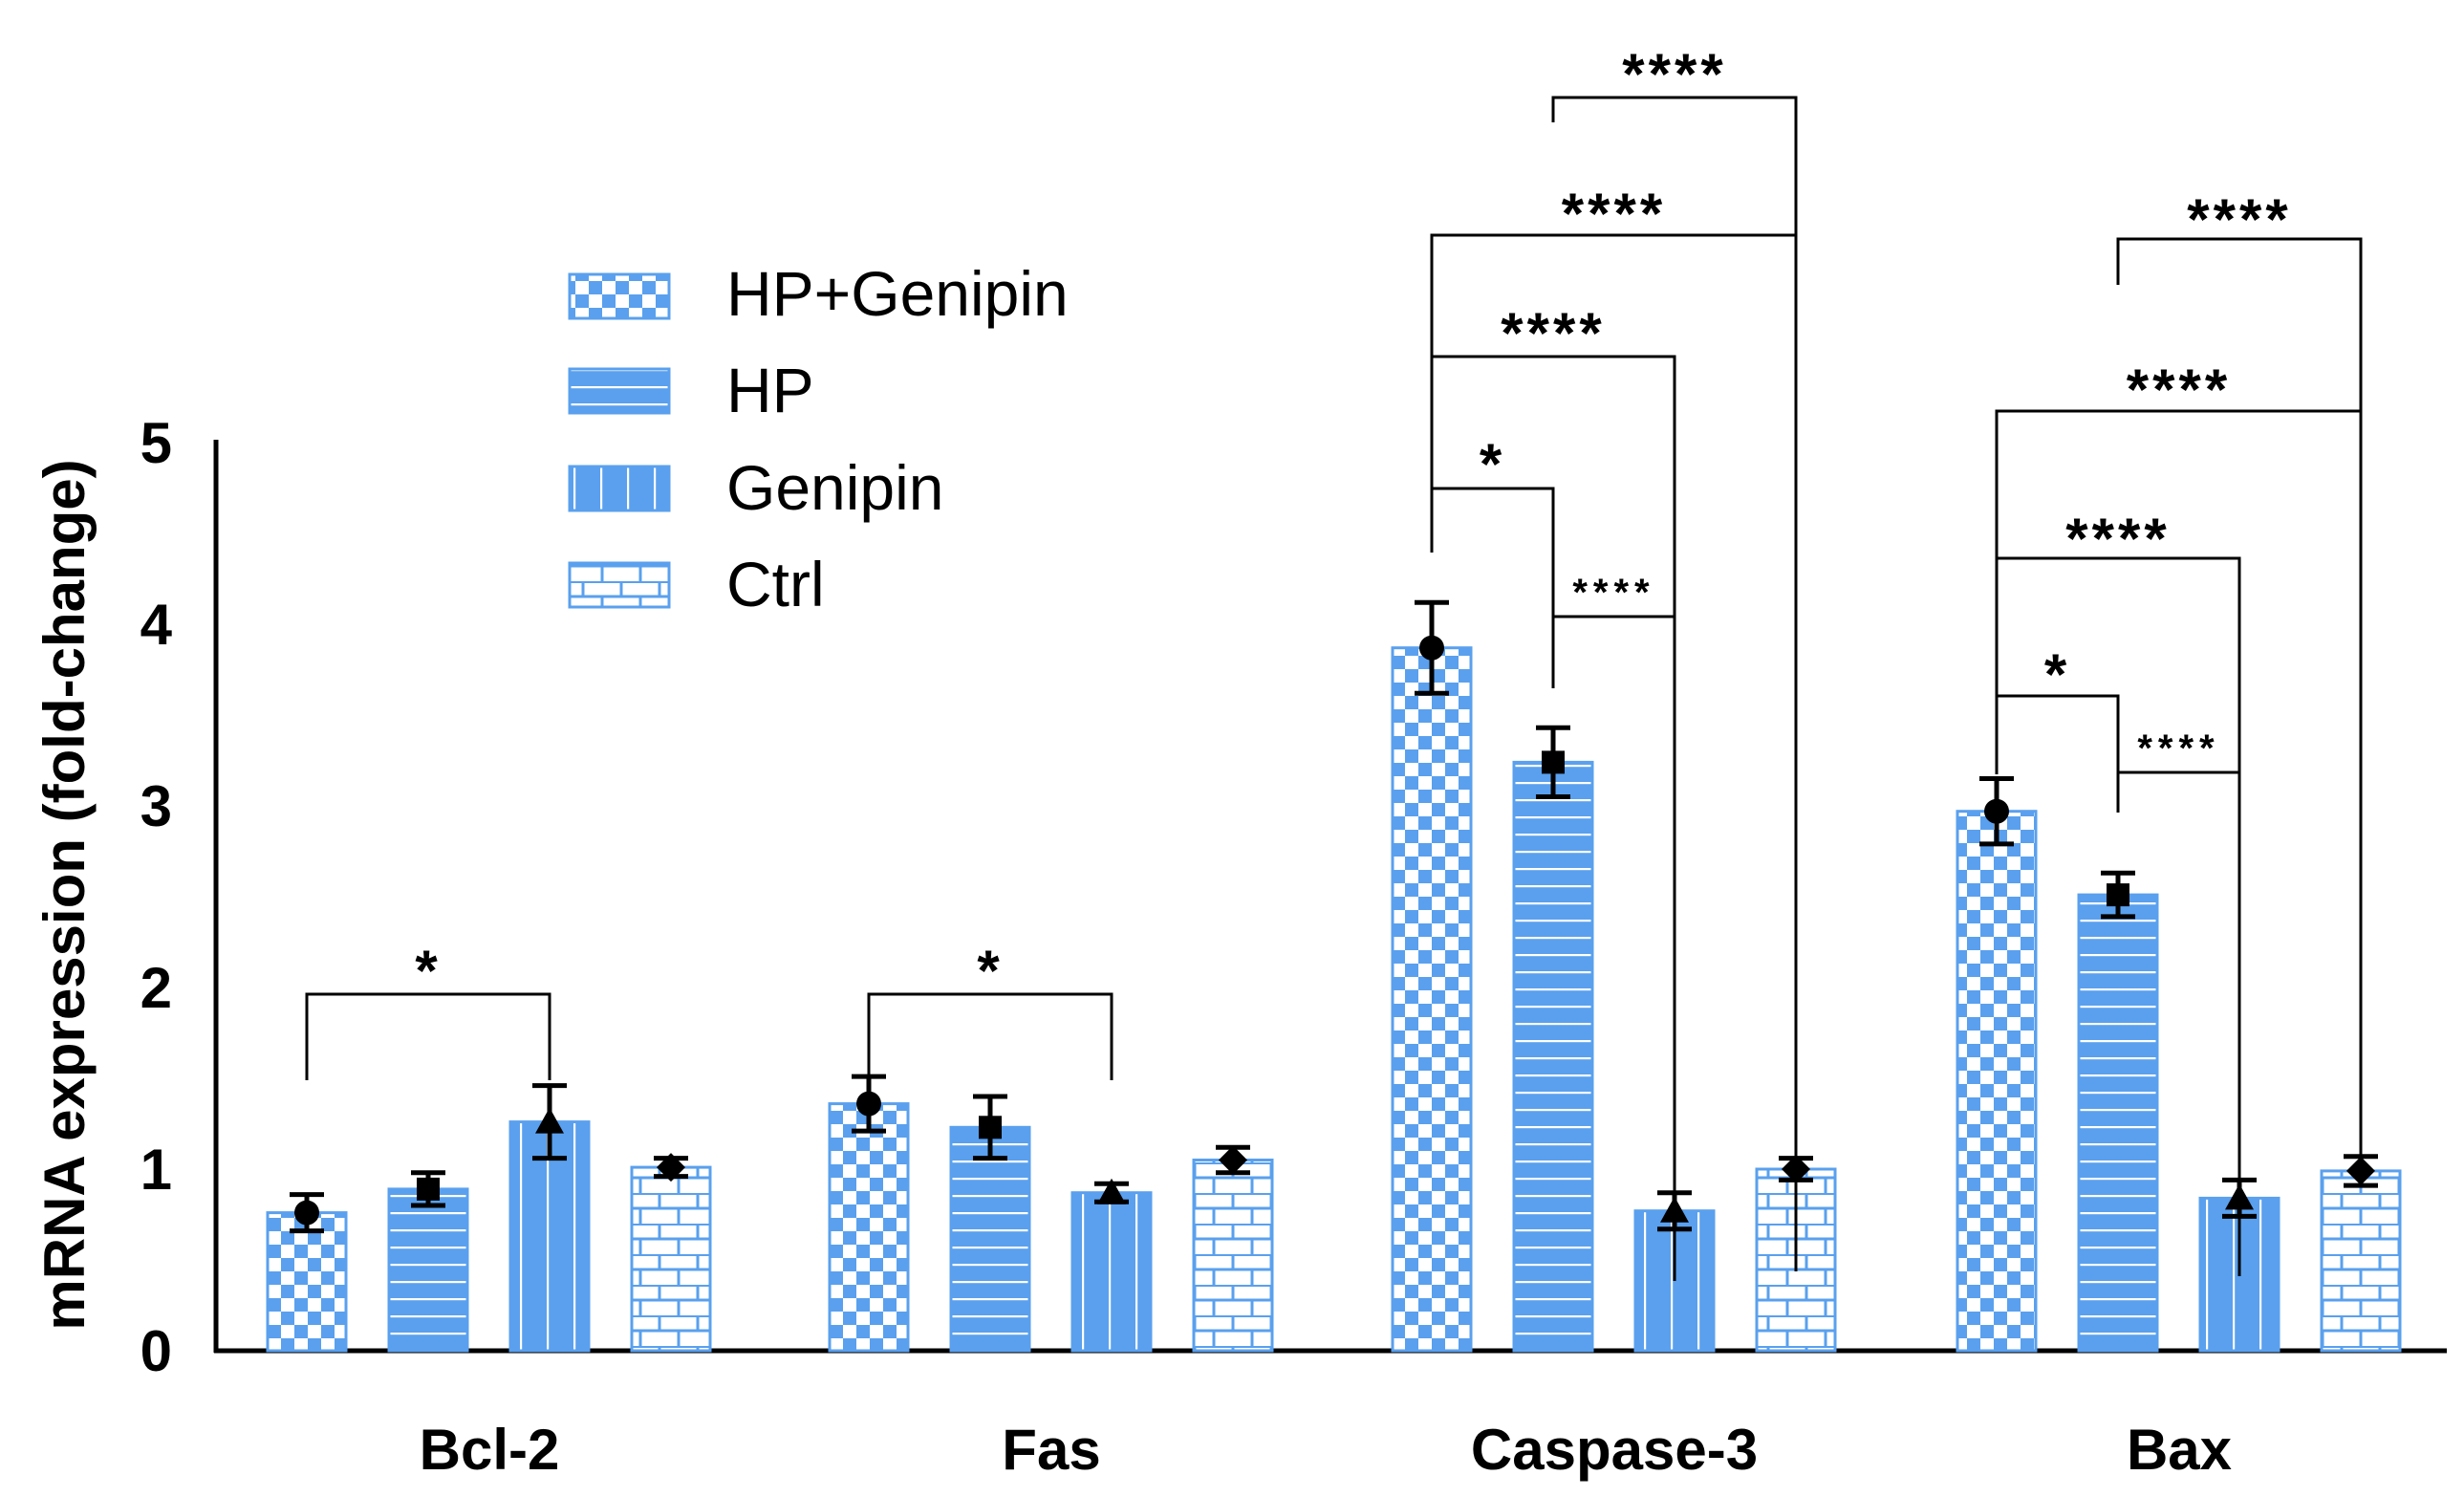 The image size is (2464, 1497). Describe the element at coordinates (156, 806) in the screenshot. I see `y-tick-label: 3` at that location.